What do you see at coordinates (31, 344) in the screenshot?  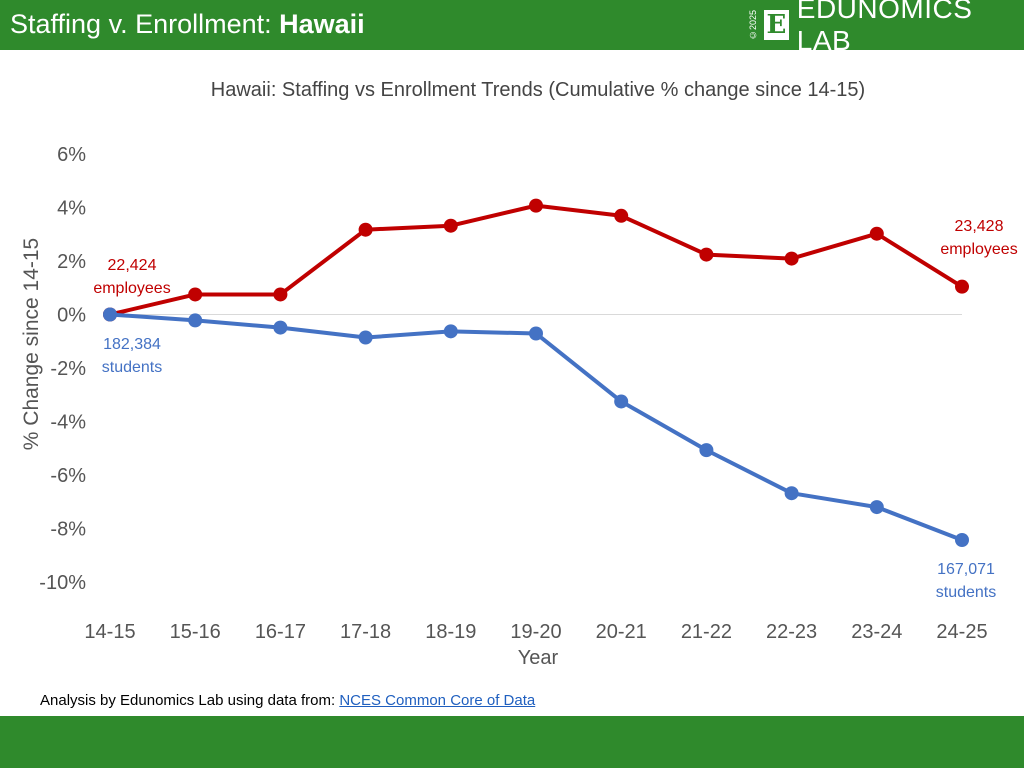 I see `y-axis-label: % Change since 14-15` at bounding box center [31, 344].